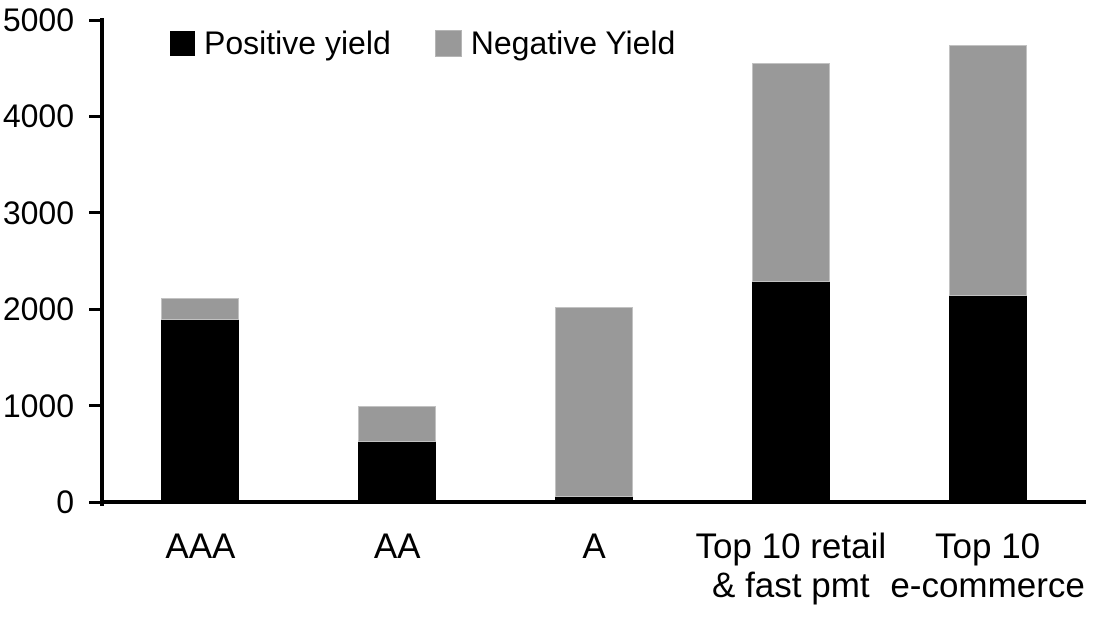  Describe the element at coordinates (573, 43) in the screenshot. I see `legend-label: Negative Yield` at that location.